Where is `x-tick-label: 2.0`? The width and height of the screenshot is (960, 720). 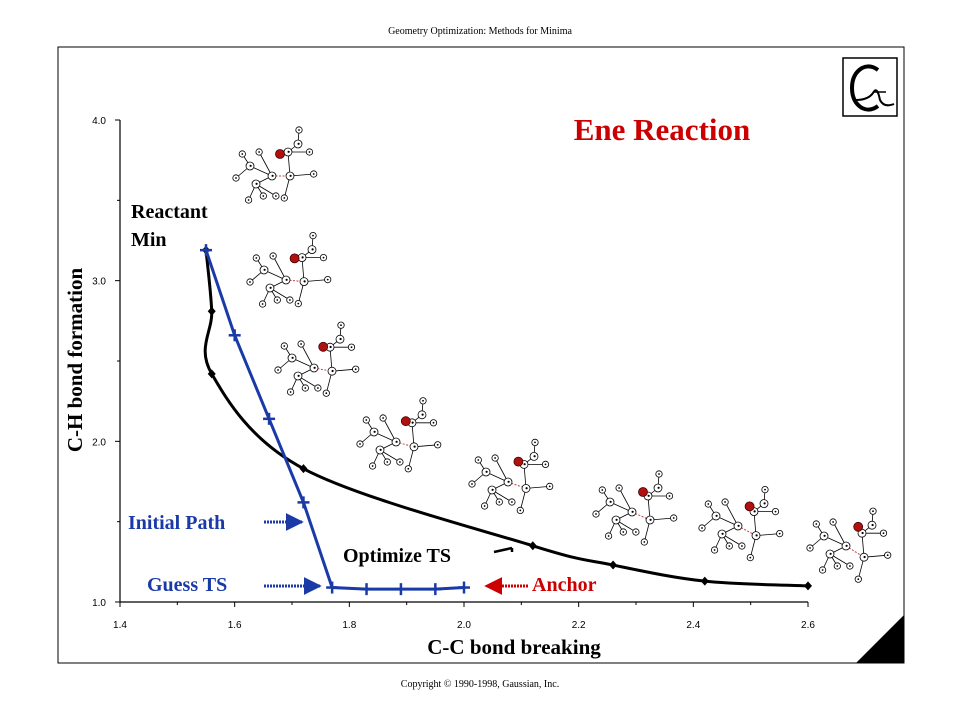 x-tick-label: 2.0 is located at coordinates (464, 625).